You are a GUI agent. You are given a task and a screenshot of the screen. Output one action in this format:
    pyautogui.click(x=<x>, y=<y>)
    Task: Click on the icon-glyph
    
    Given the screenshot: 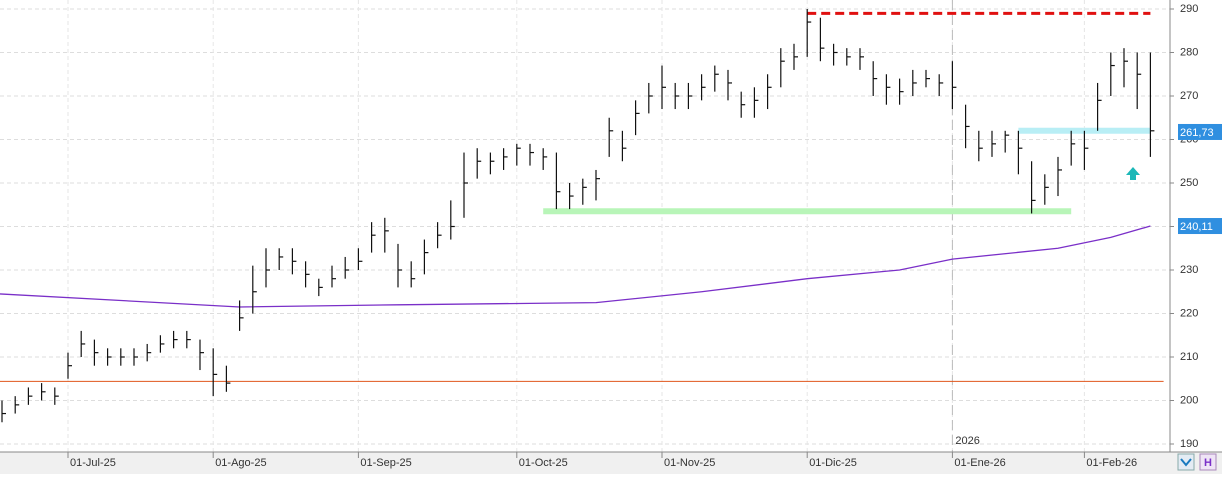 What is the action you would take?
    pyautogui.click(x=1186, y=462)
    